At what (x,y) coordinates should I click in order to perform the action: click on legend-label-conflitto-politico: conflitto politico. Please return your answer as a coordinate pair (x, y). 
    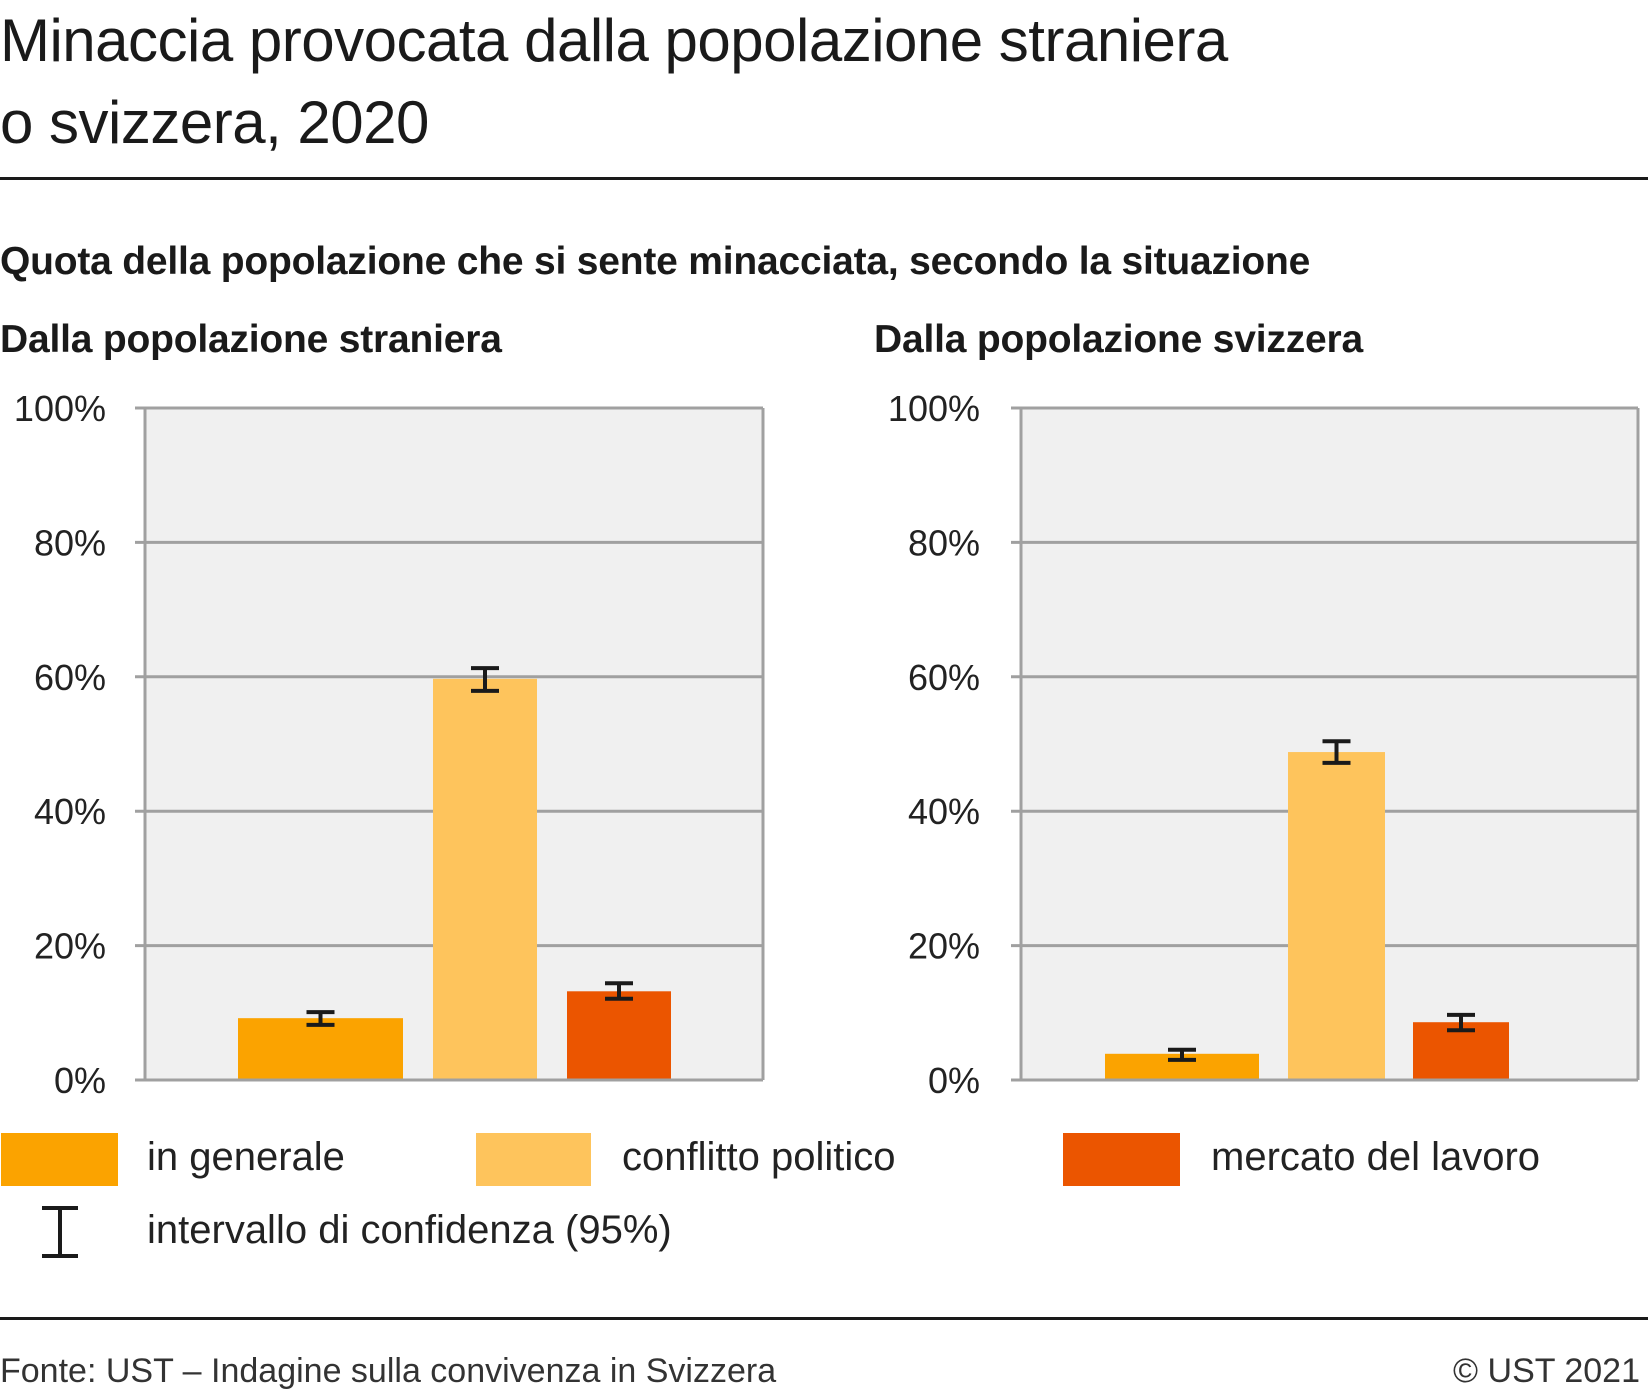
    Looking at the image, I should click on (759, 1157).